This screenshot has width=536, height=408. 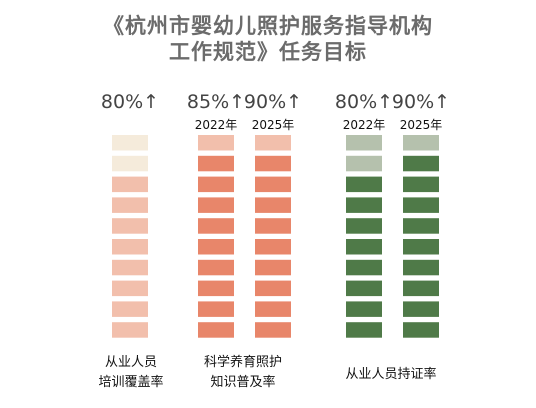 What do you see at coordinates (243, 362) in the screenshot?
I see `category-label: 科学养育照护` at bounding box center [243, 362].